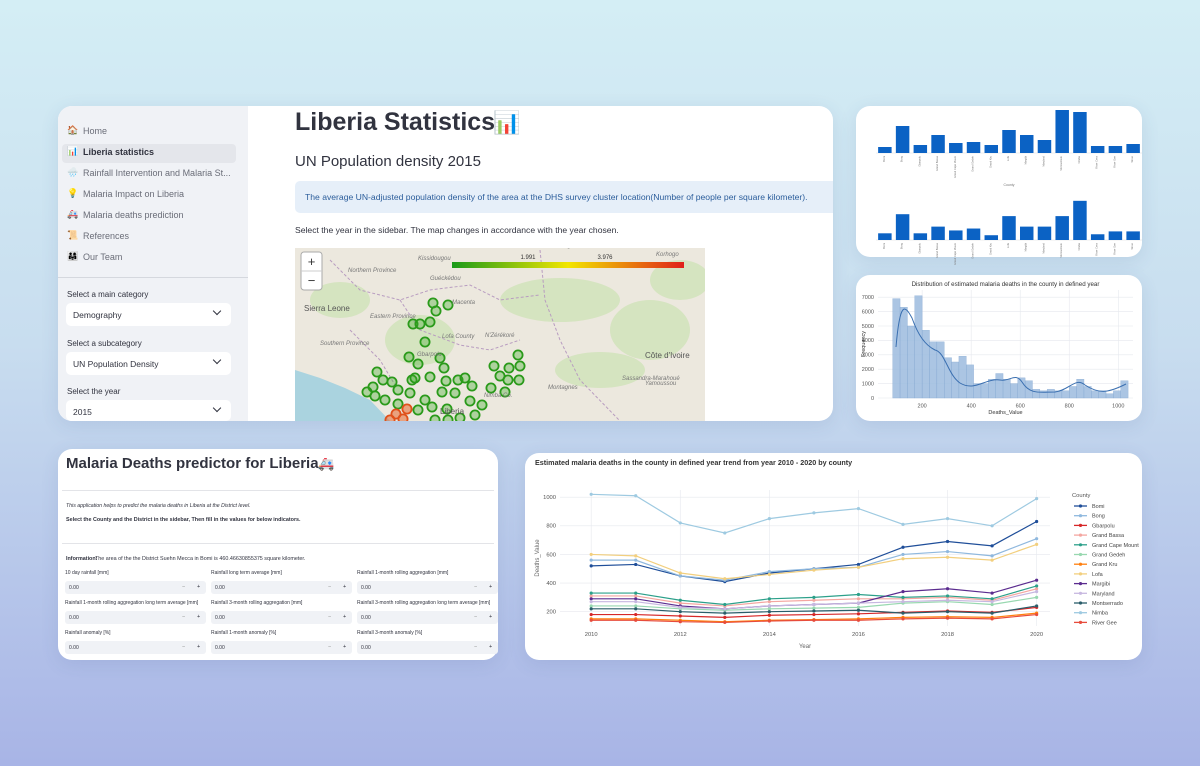  Describe the element at coordinates (312, 261) in the screenshot. I see `zoom-in: +` at that location.